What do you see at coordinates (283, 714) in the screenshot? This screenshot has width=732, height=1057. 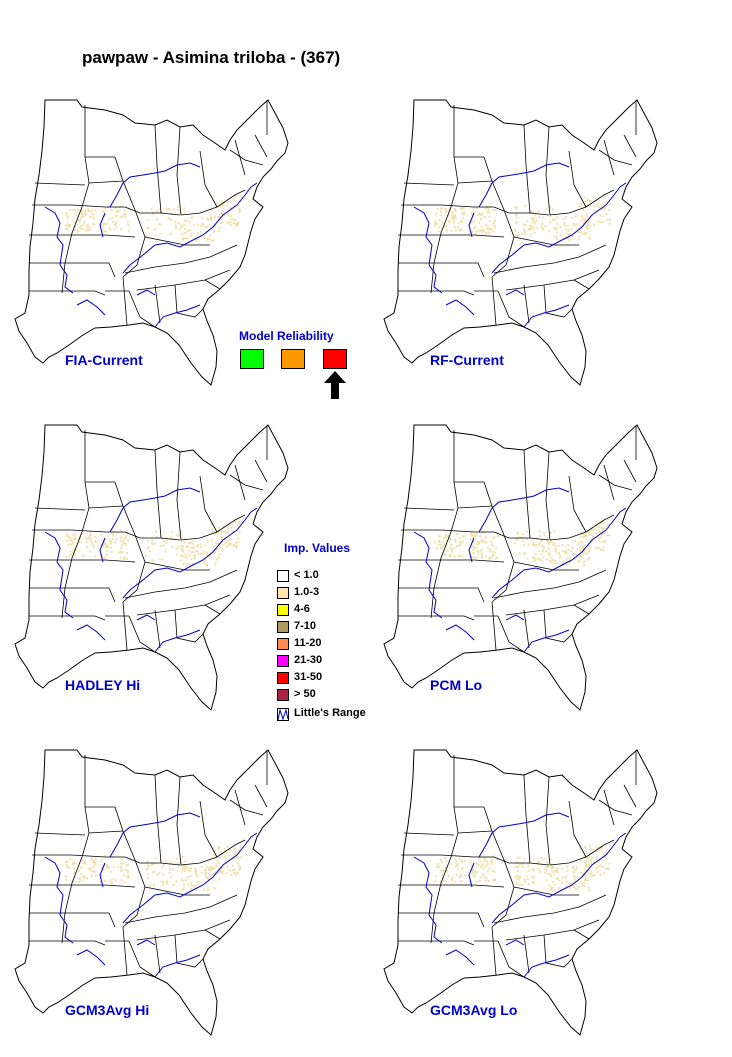 I see `range-line-icon` at bounding box center [283, 714].